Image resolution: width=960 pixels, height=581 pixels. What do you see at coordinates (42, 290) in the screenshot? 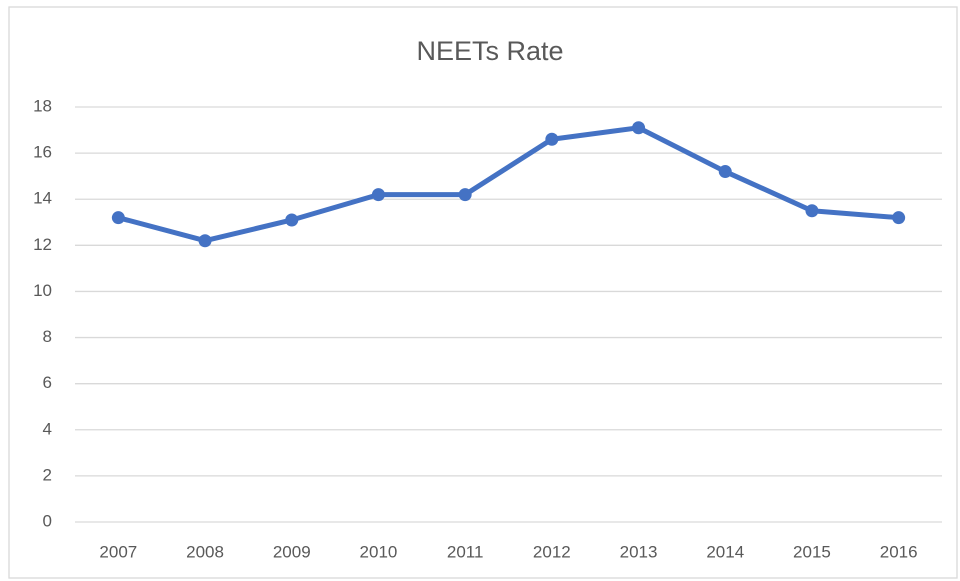
I see `y-tick-label: 10` at bounding box center [42, 290].